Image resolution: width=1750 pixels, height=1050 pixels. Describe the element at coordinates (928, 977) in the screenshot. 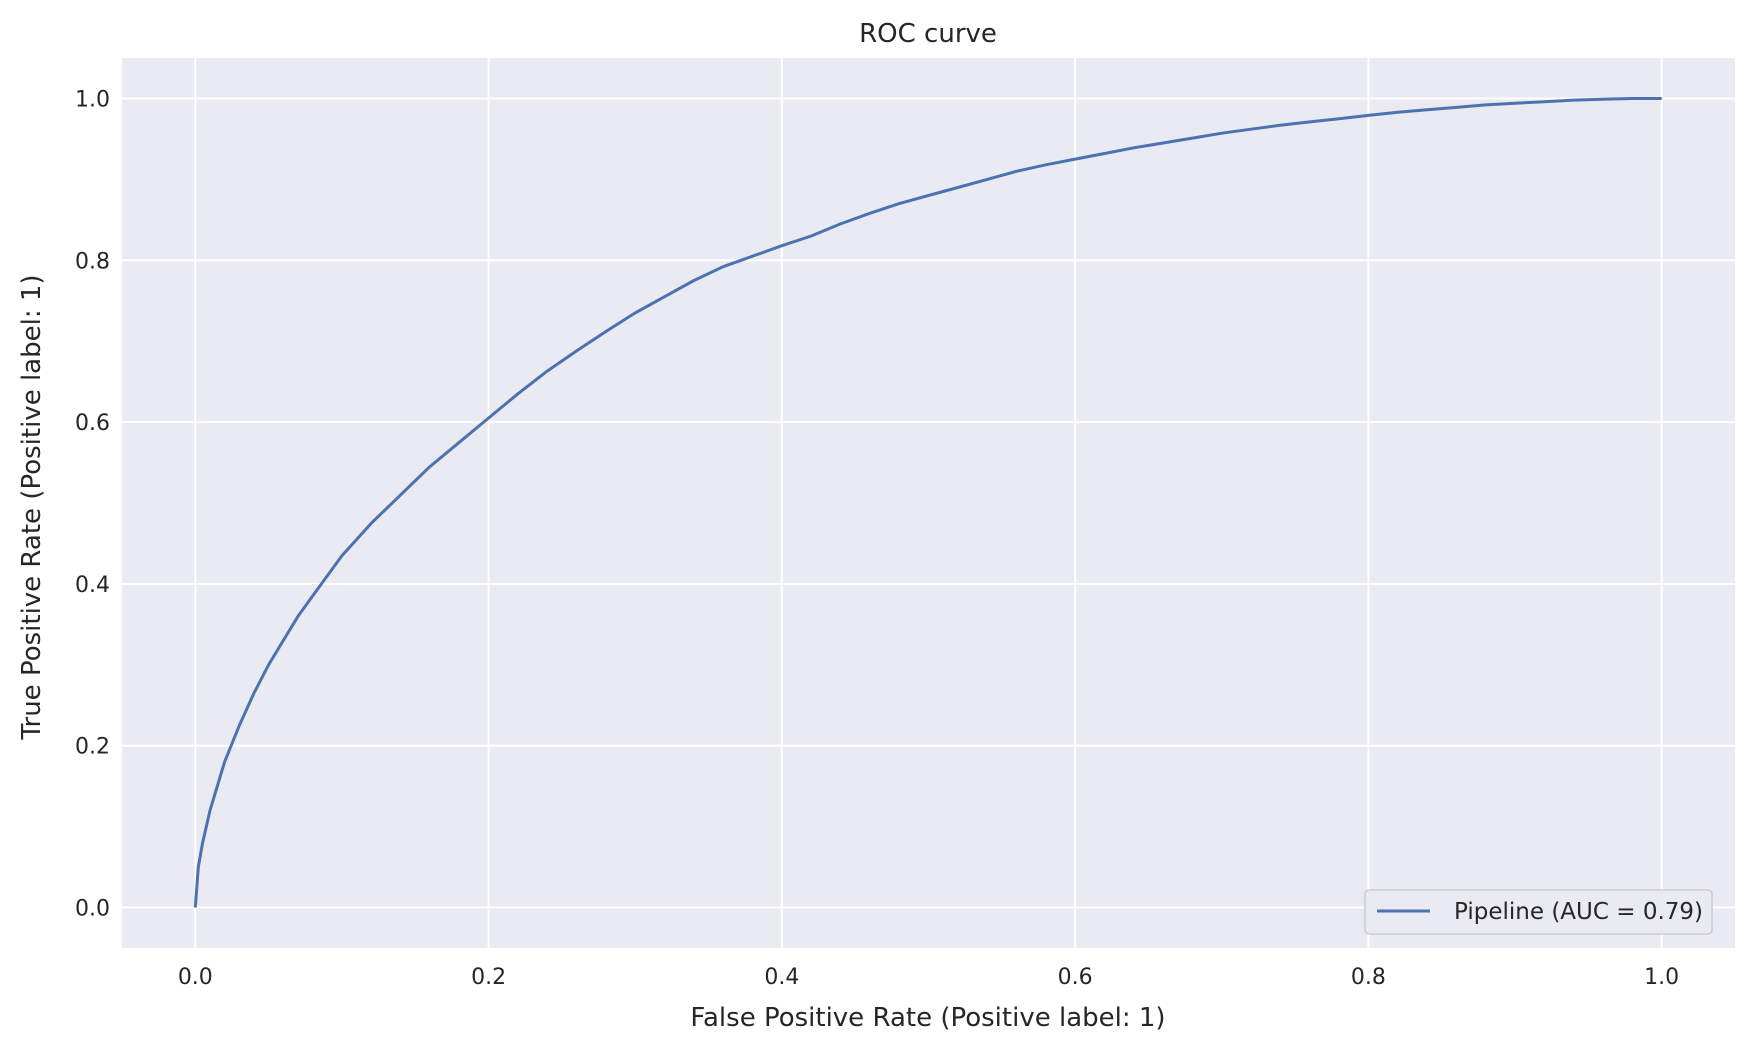

I see `x-tick-labels: 0.0 0.2 0.4 0.6 0.8 1.0` at that location.